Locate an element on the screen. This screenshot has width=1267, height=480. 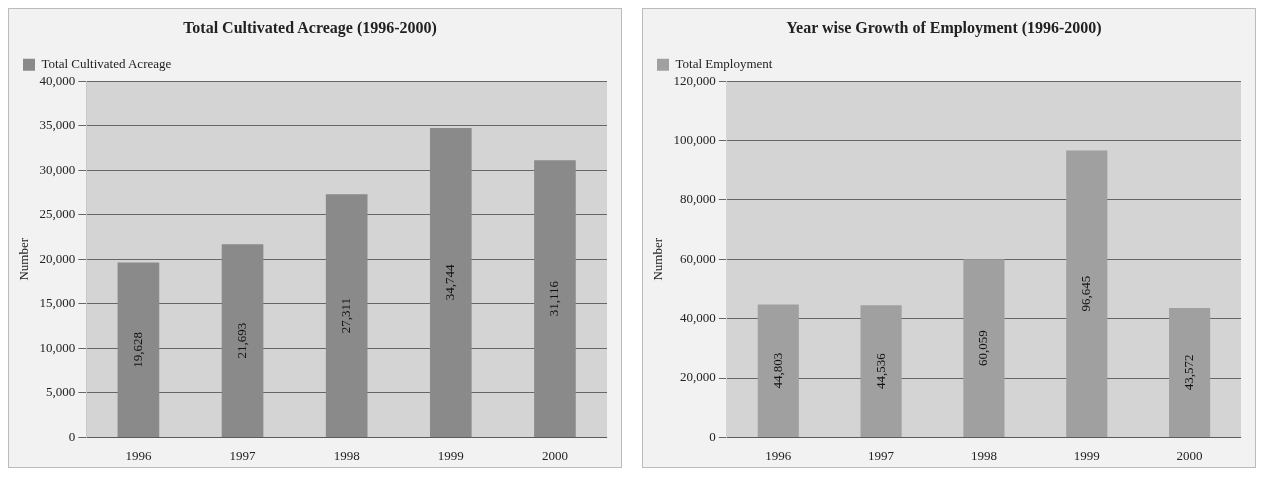
y-tick-label: 35,000 is located at coordinates (57, 125).